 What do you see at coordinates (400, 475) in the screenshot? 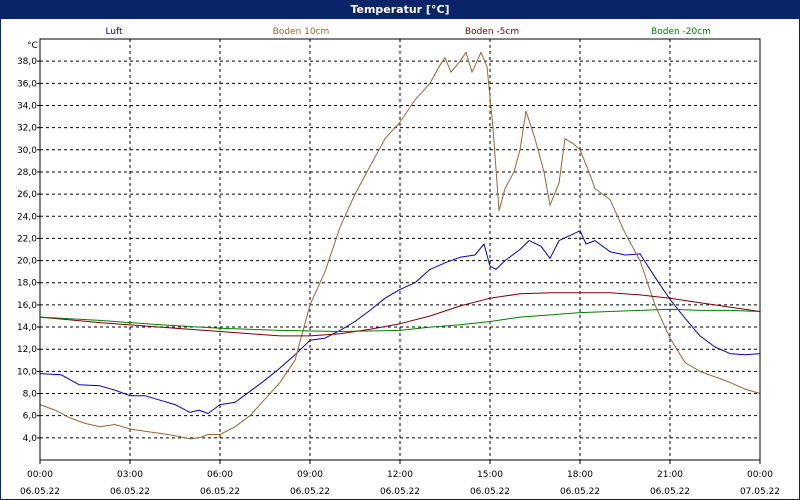
I see `x-tick-time-label: 12:00` at bounding box center [400, 475].